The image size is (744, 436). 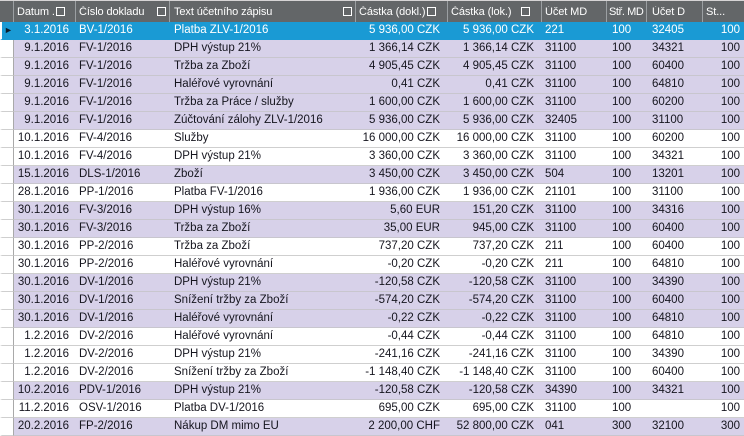 What do you see at coordinates (402, 11) in the screenshot?
I see `column-header-castka_dokl: Částka (dokl.)` at bounding box center [402, 11].